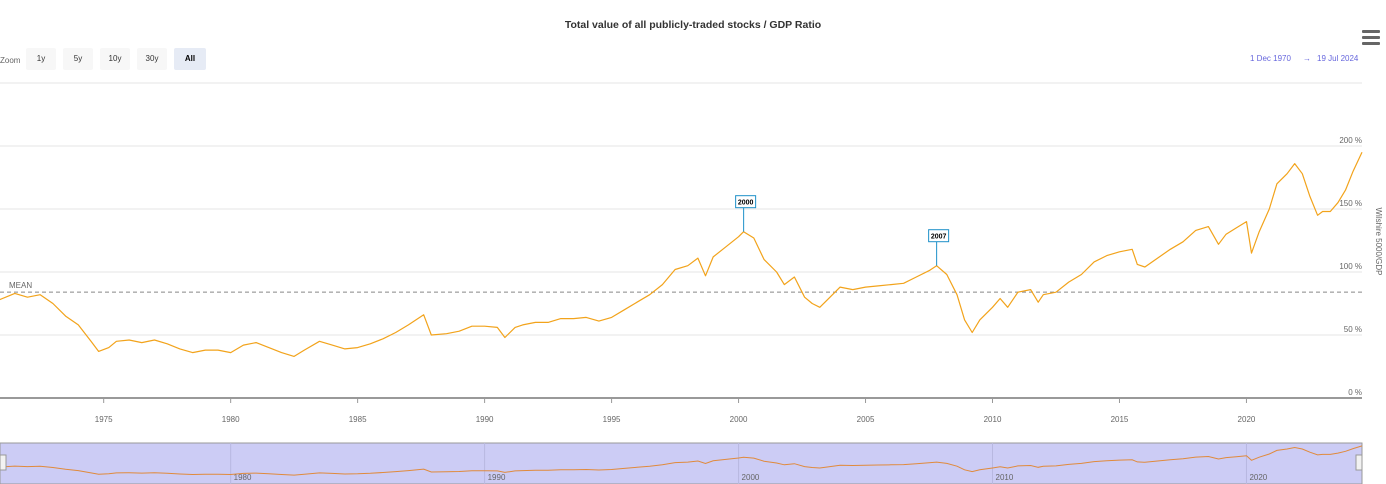 The width and height of the screenshot is (1386, 484). Describe the element at coordinates (1350, 140) in the screenshot. I see `y-tick-label: 200 %` at that location.